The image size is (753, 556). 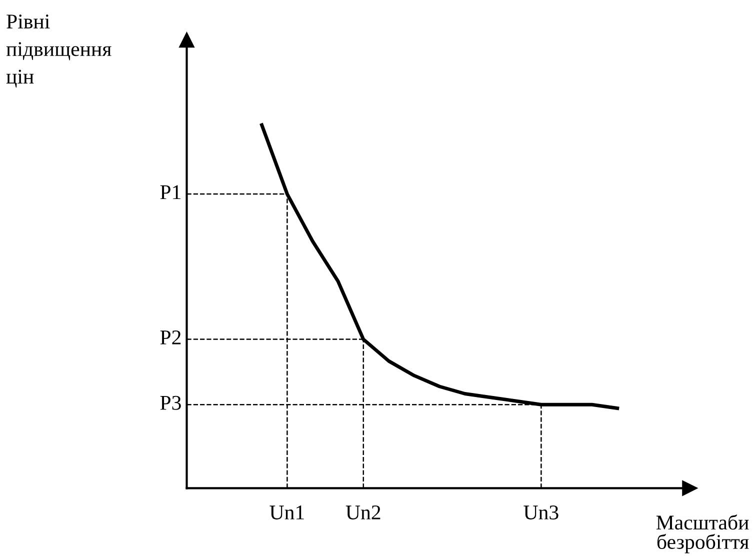 What do you see at coordinates (363, 512) in the screenshot?
I see `x-tick-label: Un2` at bounding box center [363, 512].